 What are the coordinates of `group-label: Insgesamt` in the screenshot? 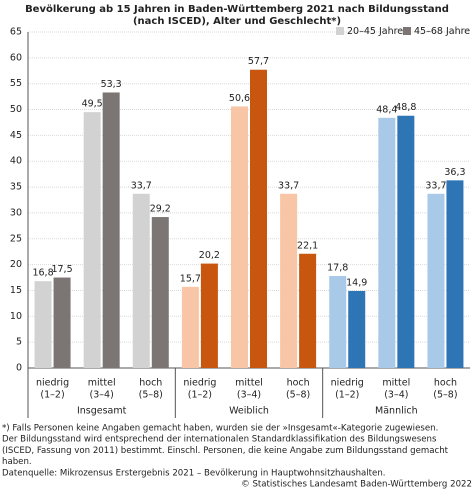 It's located at (102, 411).